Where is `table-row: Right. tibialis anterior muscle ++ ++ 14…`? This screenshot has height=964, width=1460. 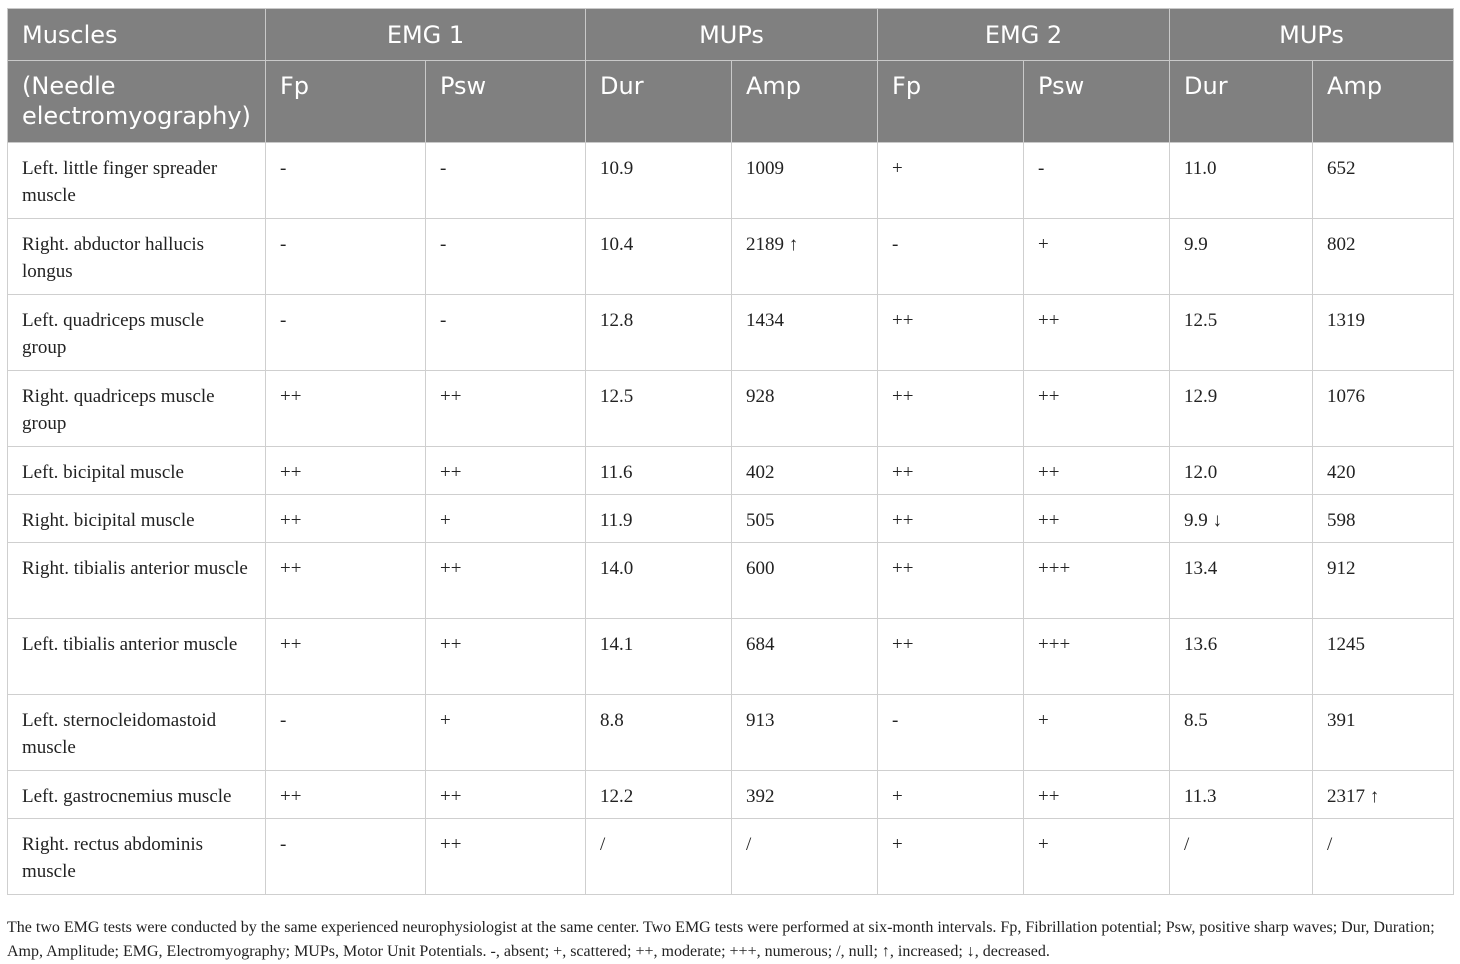 table-row: Right. tibialis anterior muscle ++ ++ 14… is located at coordinates (731, 580).